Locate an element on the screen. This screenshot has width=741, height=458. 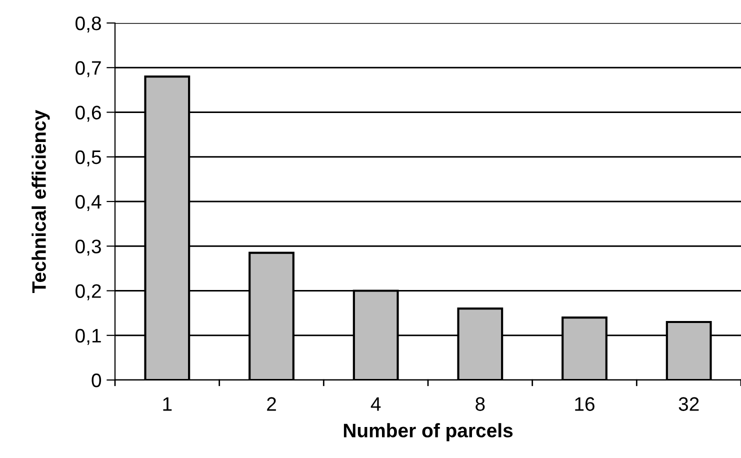
y-tick-label: 0,2 is located at coordinates (88, 292).